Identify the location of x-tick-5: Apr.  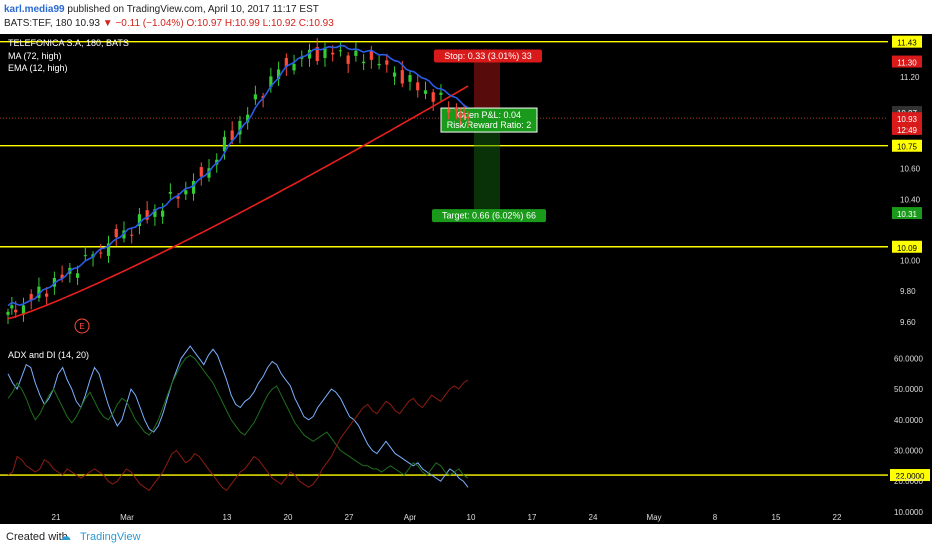
(410, 517).